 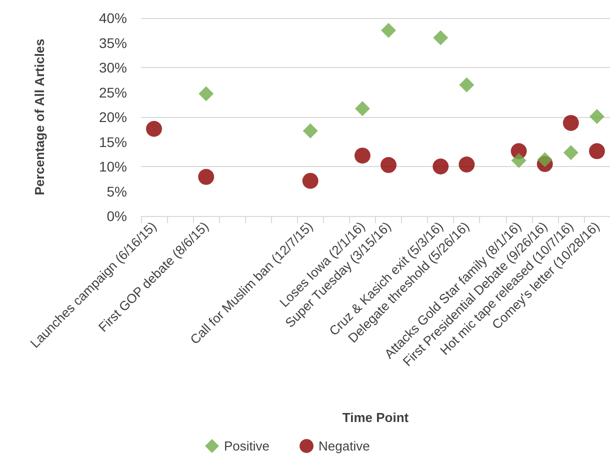 I want to click on legend-label: Negative, so click(x=344, y=446).